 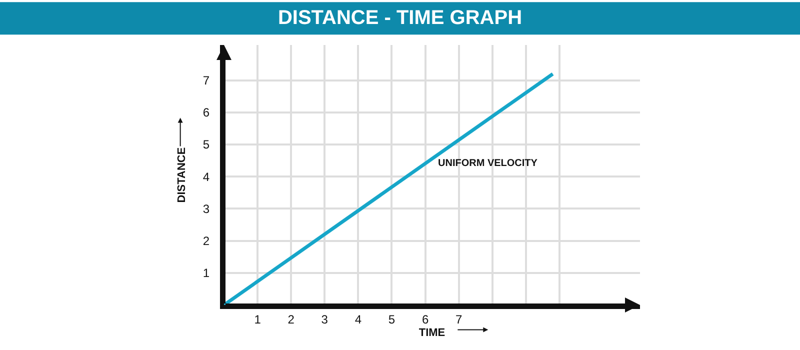 I want to click on y-tick-label: 1, so click(x=206, y=273).